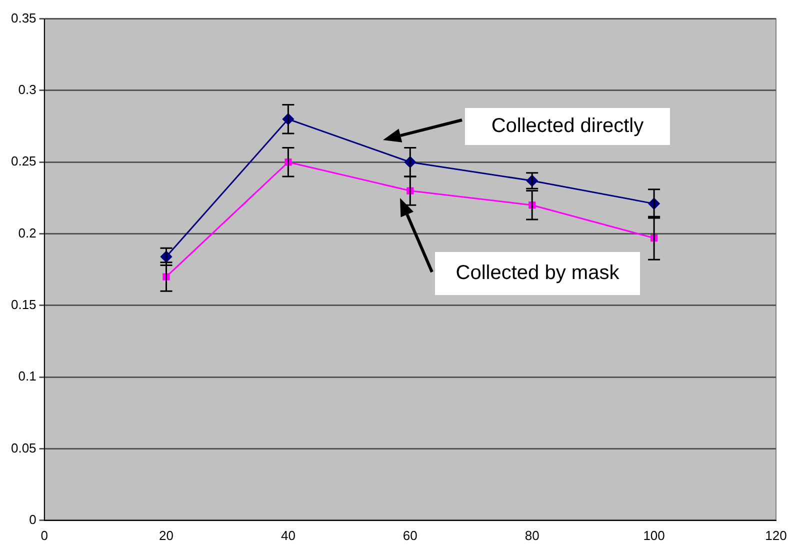  Describe the element at coordinates (23, 304) in the screenshot. I see `y-tick-label: 0.15` at that location.